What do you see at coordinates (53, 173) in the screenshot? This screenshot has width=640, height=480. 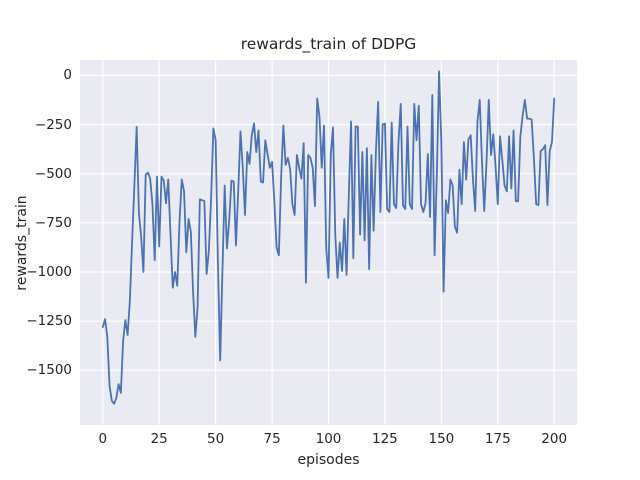 I see `y-tick-label: −500` at bounding box center [53, 173].